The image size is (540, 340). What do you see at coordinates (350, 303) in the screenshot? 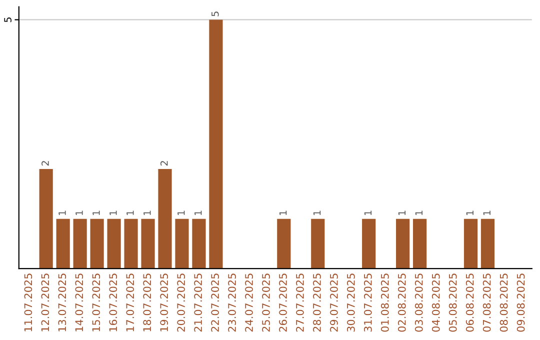
I see `x-tick-label: 30.07.2025` at bounding box center [350, 303].